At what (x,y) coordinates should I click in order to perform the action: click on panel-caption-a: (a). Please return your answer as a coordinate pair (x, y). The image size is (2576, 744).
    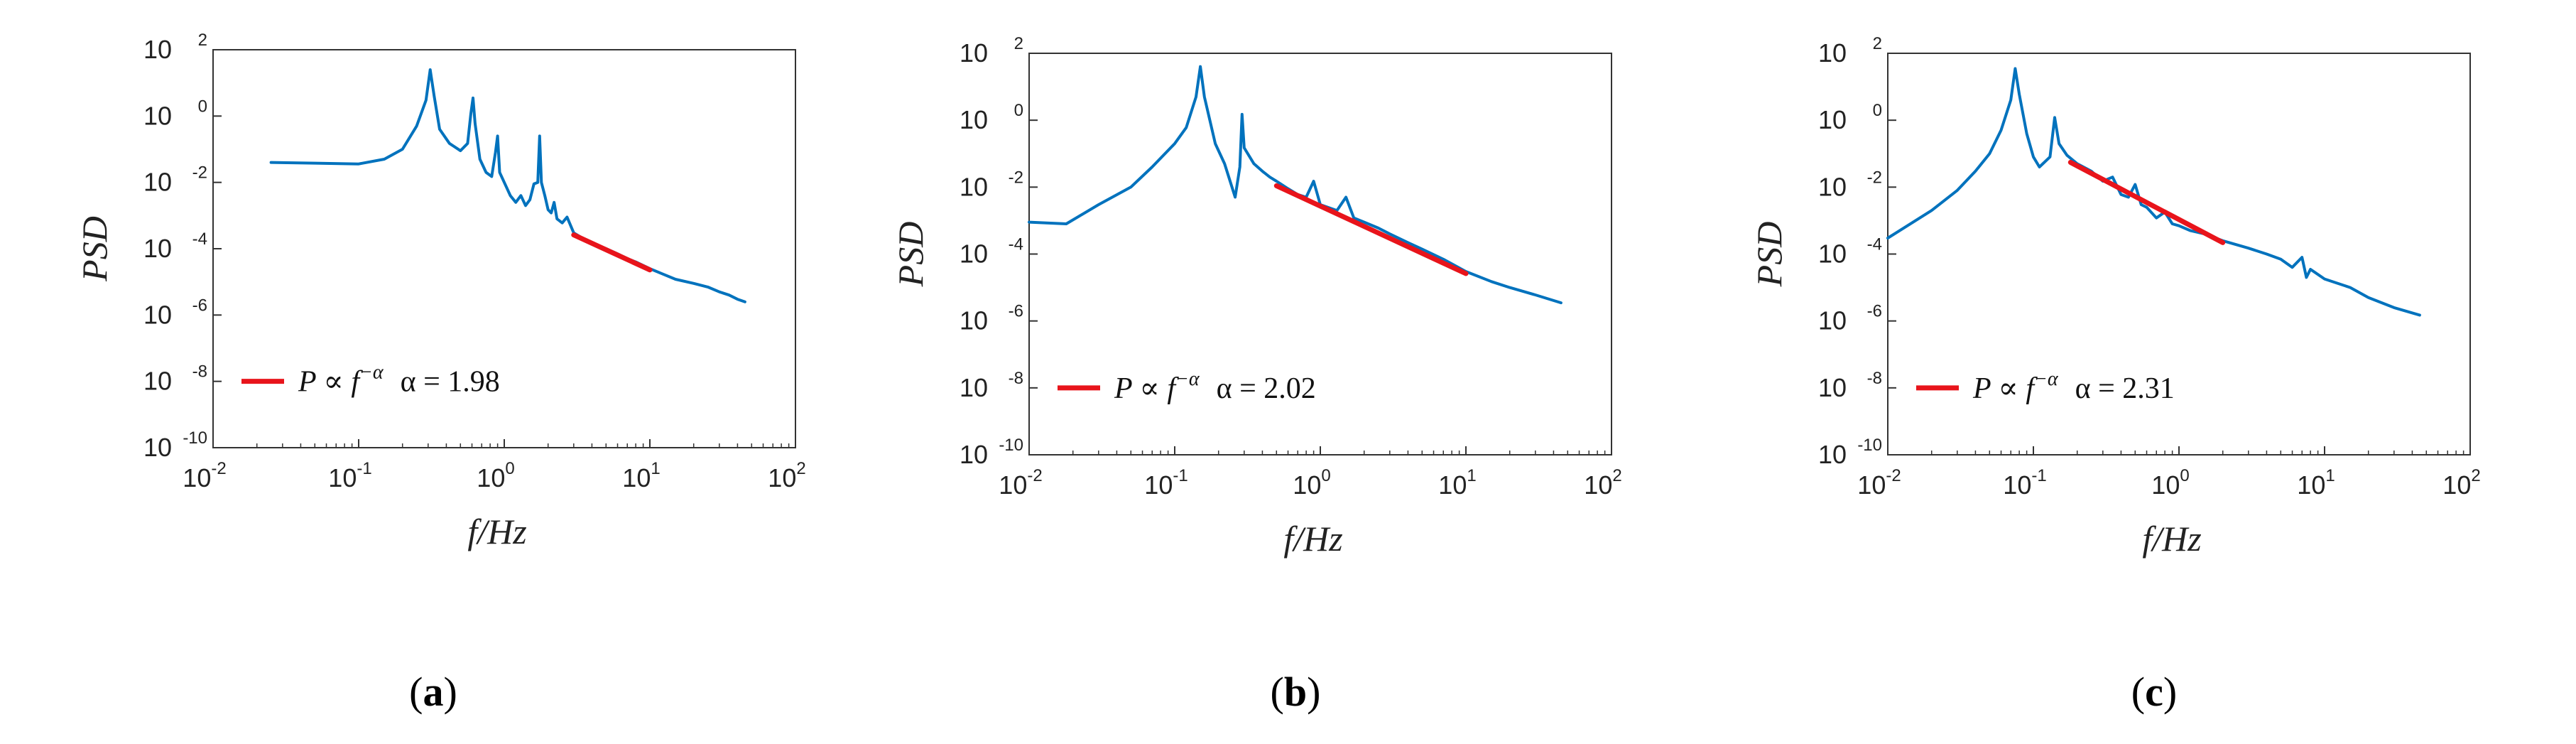
    Looking at the image, I should click on (433, 692).